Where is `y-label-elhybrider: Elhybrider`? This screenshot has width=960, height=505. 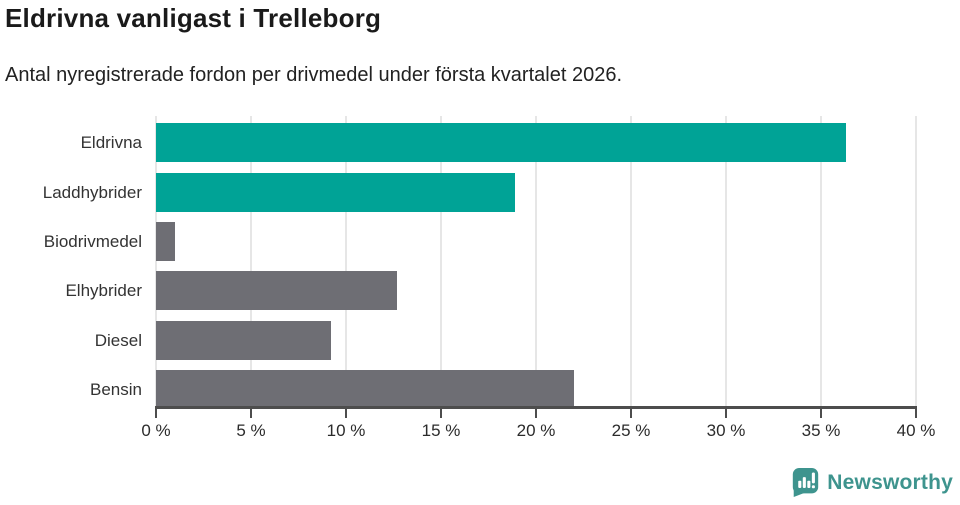
y-label-elhybrider: Elhybrider is located at coordinates (103, 291).